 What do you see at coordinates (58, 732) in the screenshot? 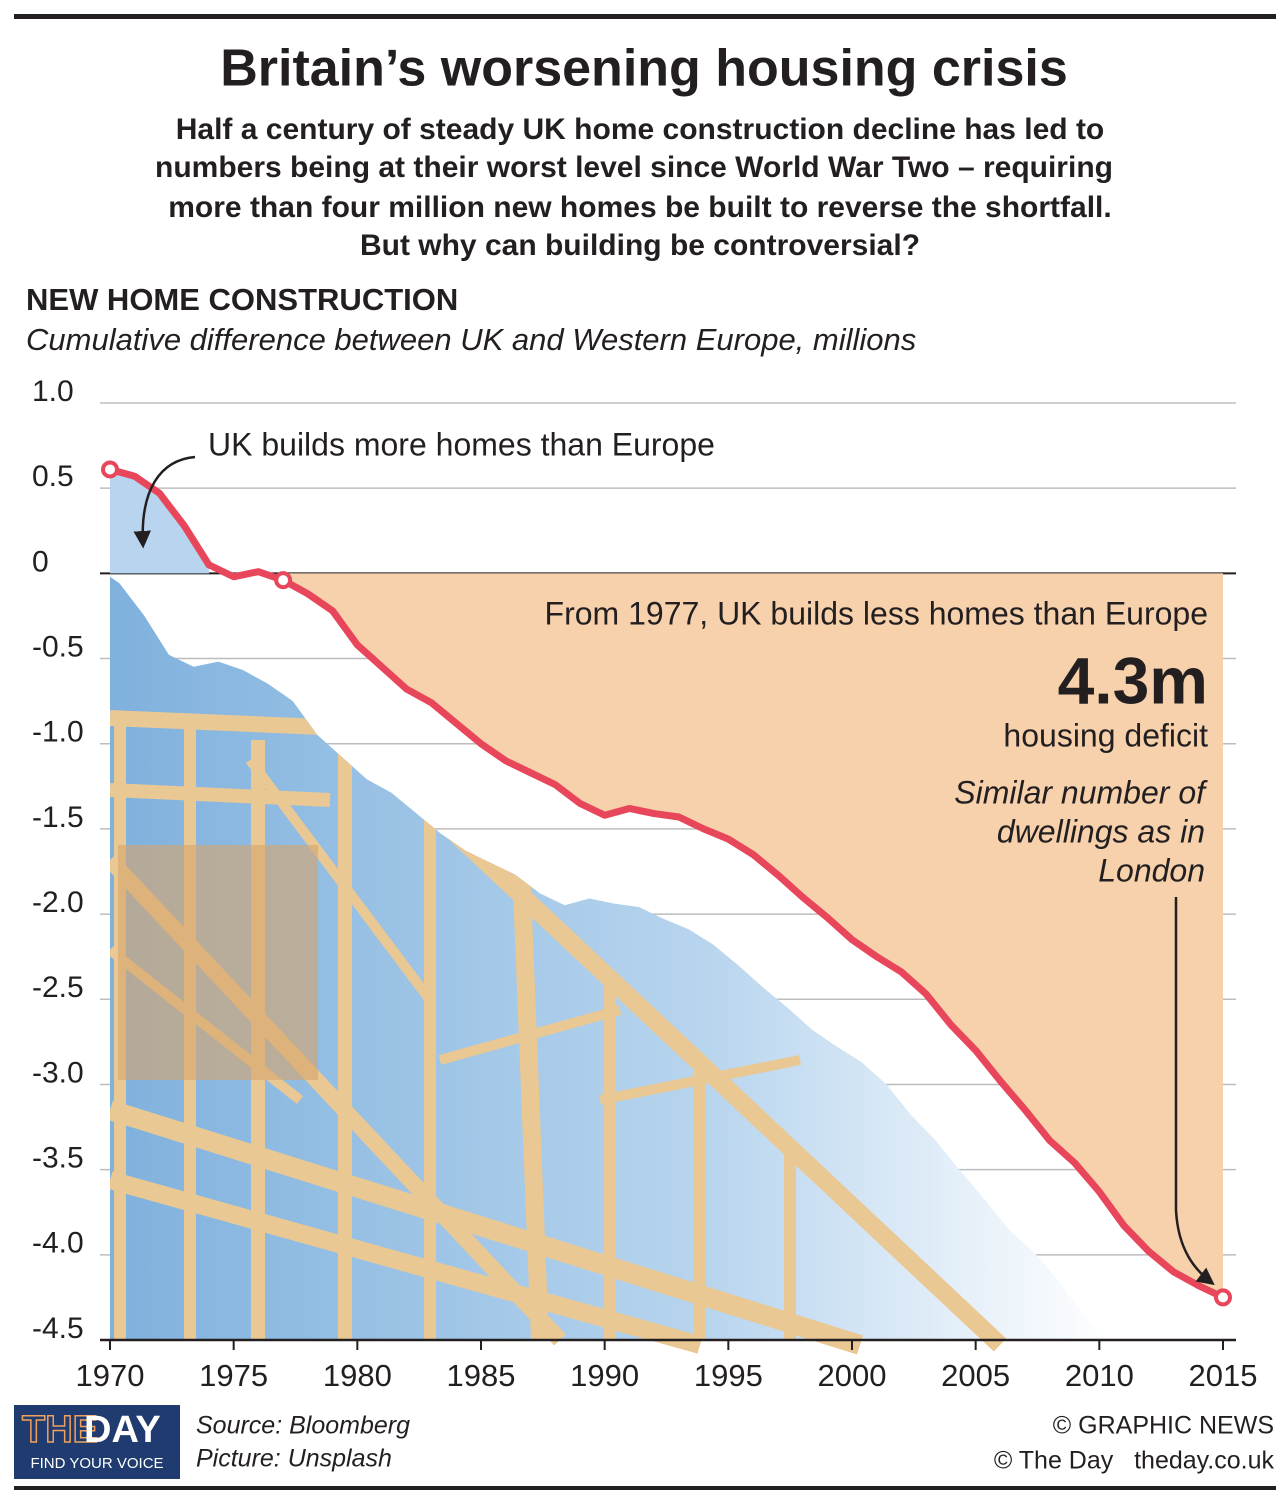
I see `y-tick-label: -1.0` at bounding box center [58, 732].